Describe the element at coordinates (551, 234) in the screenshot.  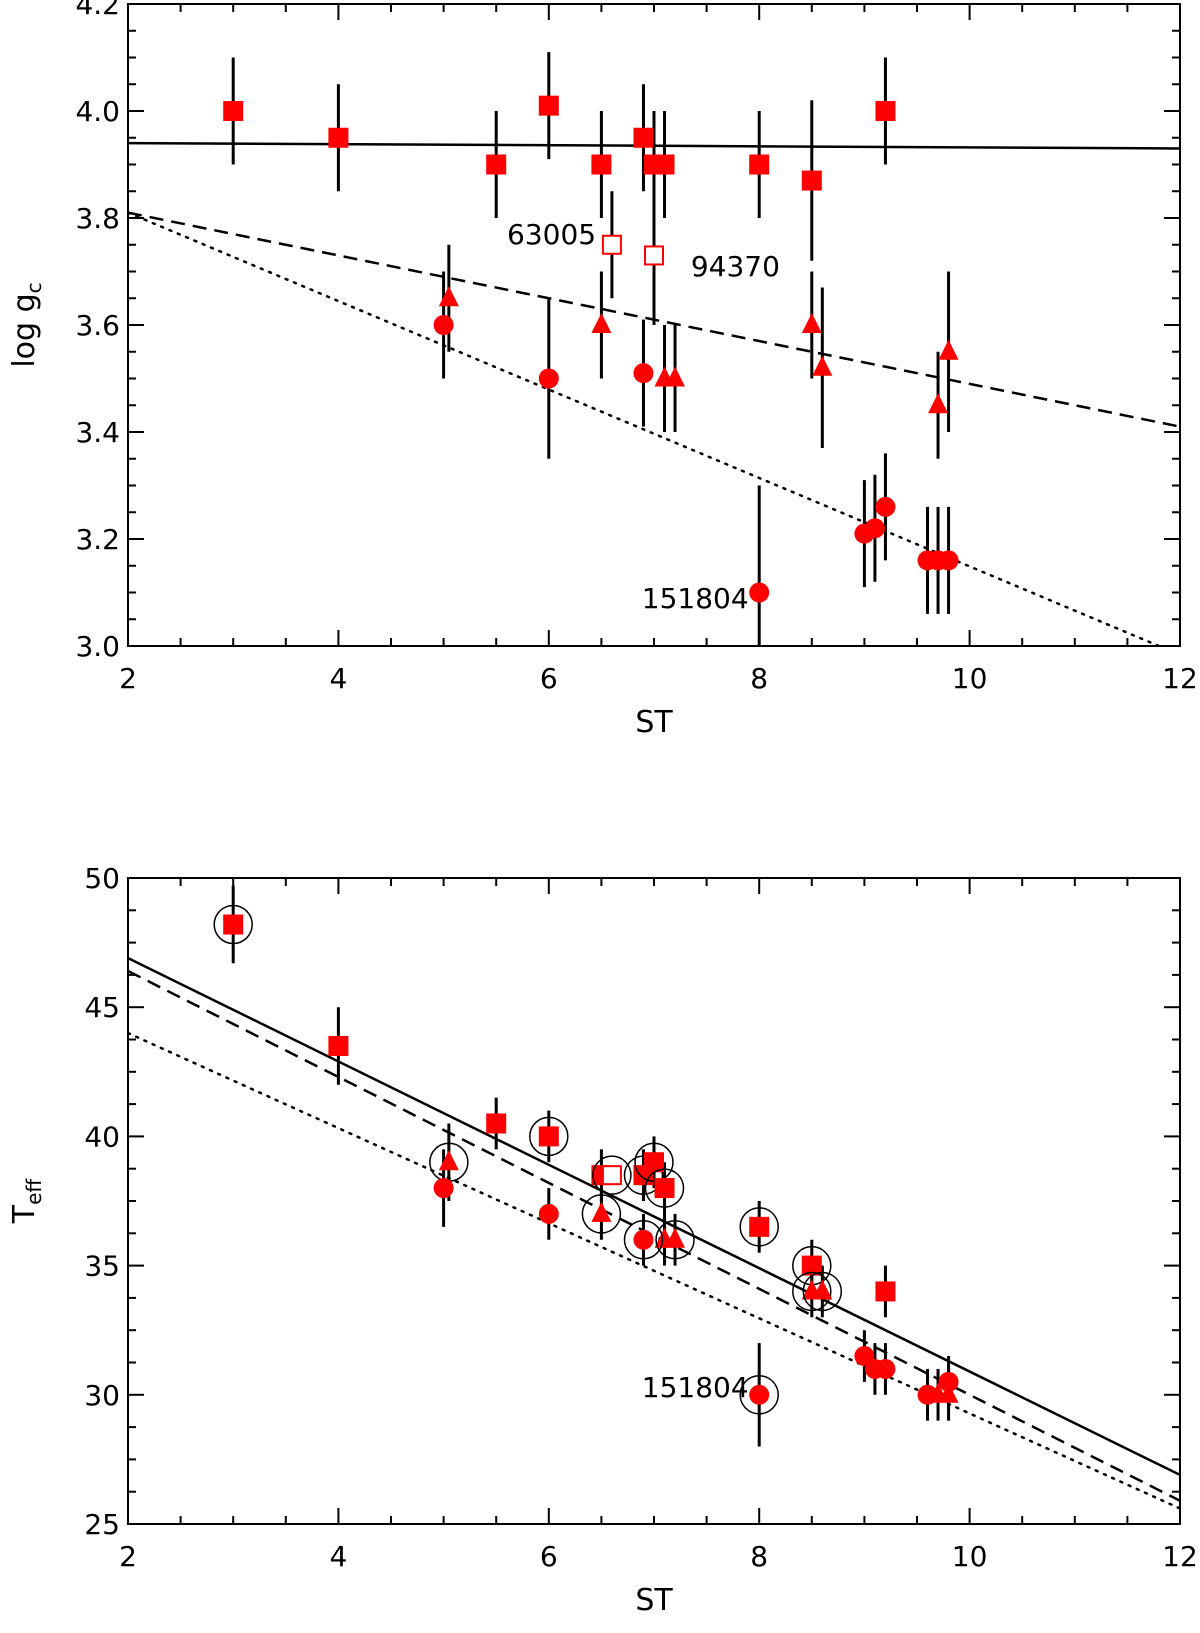
I see `annotation-label: 63005` at that location.